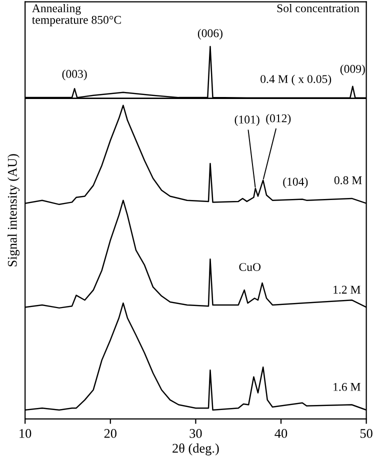 The image size is (380, 467). What do you see at coordinates (366, 433) in the screenshot?
I see `x-tick-label: 50` at bounding box center [366, 433].